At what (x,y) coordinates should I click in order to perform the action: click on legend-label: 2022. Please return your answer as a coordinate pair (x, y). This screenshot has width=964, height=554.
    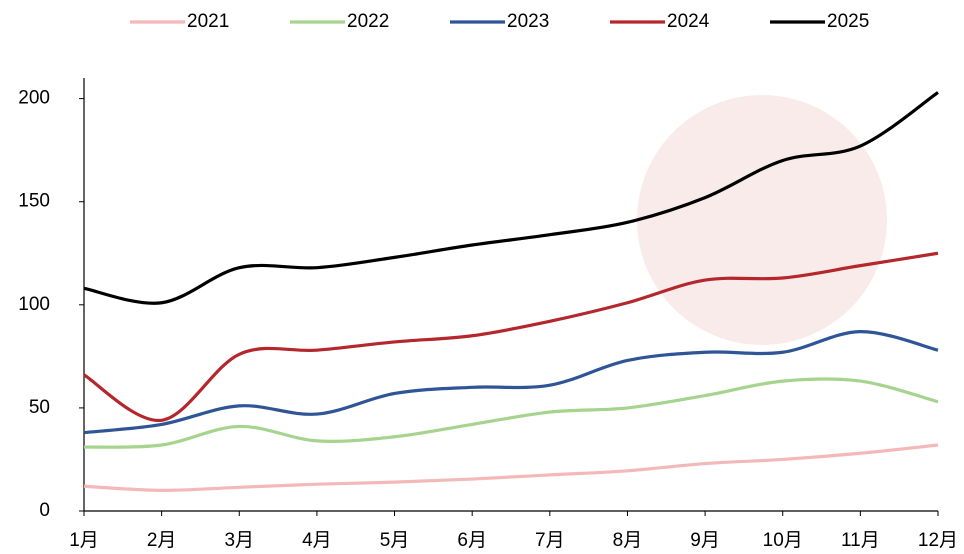
    Looking at the image, I should click on (368, 21).